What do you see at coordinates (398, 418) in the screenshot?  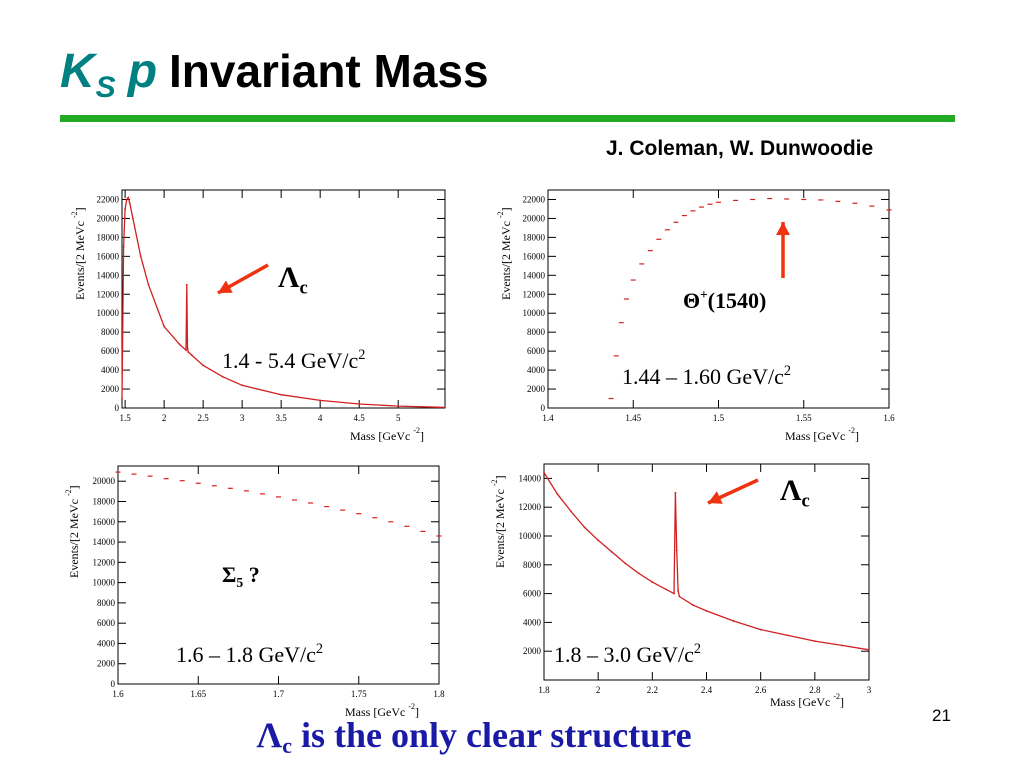 I see `x-tick-label: 5` at bounding box center [398, 418].